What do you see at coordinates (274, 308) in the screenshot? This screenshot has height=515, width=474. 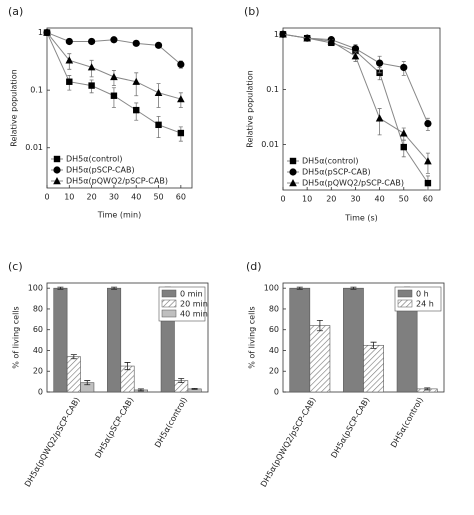 I see `y-tick-label: 80` at bounding box center [274, 308].